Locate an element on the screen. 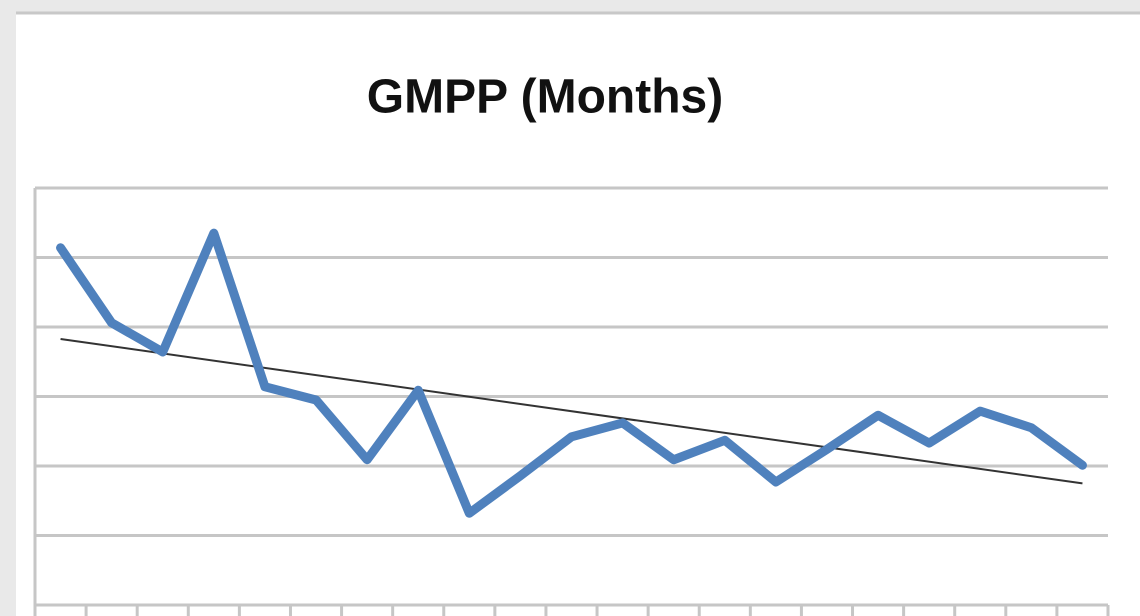 The image size is (1140, 616). chart-title: GMPP (Months) is located at coordinates (545, 97).